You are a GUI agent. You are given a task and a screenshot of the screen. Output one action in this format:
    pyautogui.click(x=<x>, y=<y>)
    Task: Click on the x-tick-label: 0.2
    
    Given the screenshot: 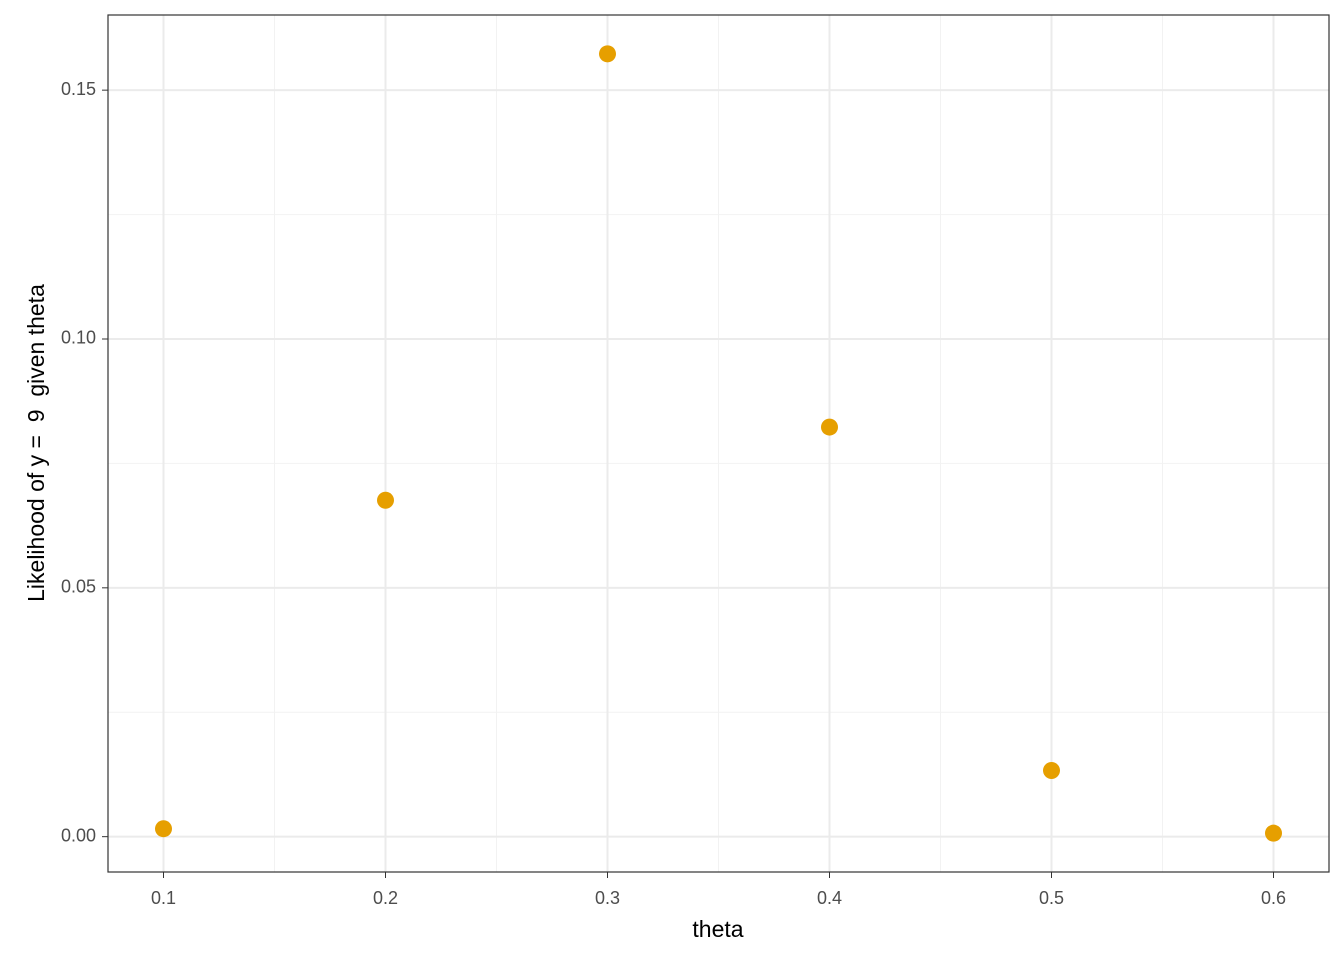 What is the action you would take?
    pyautogui.click(x=385, y=898)
    